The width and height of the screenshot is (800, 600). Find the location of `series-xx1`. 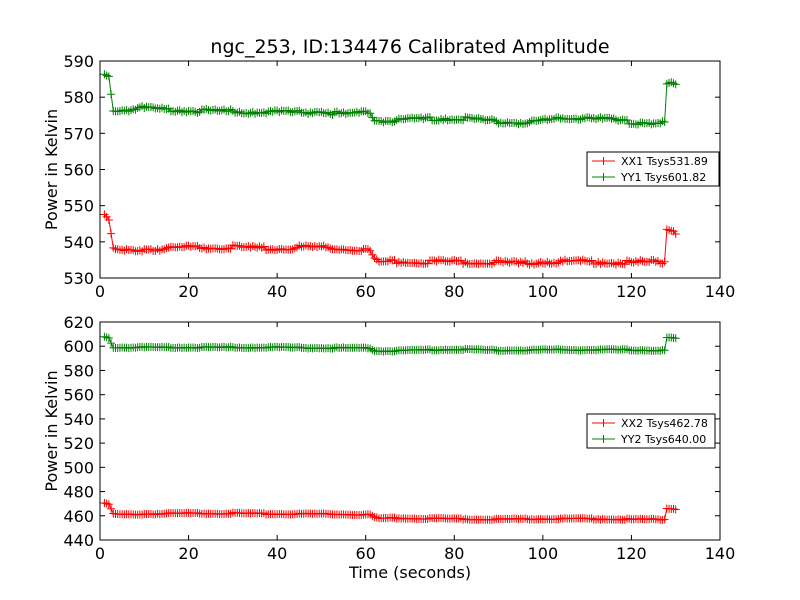

series-xx1 is located at coordinates (390, 239).